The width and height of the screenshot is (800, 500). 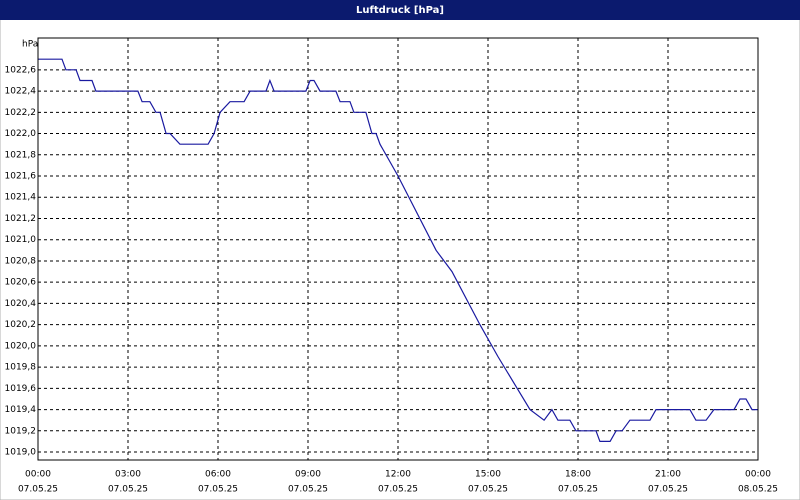 I want to click on y-tick-label: 1019,0, so click(x=21, y=453).